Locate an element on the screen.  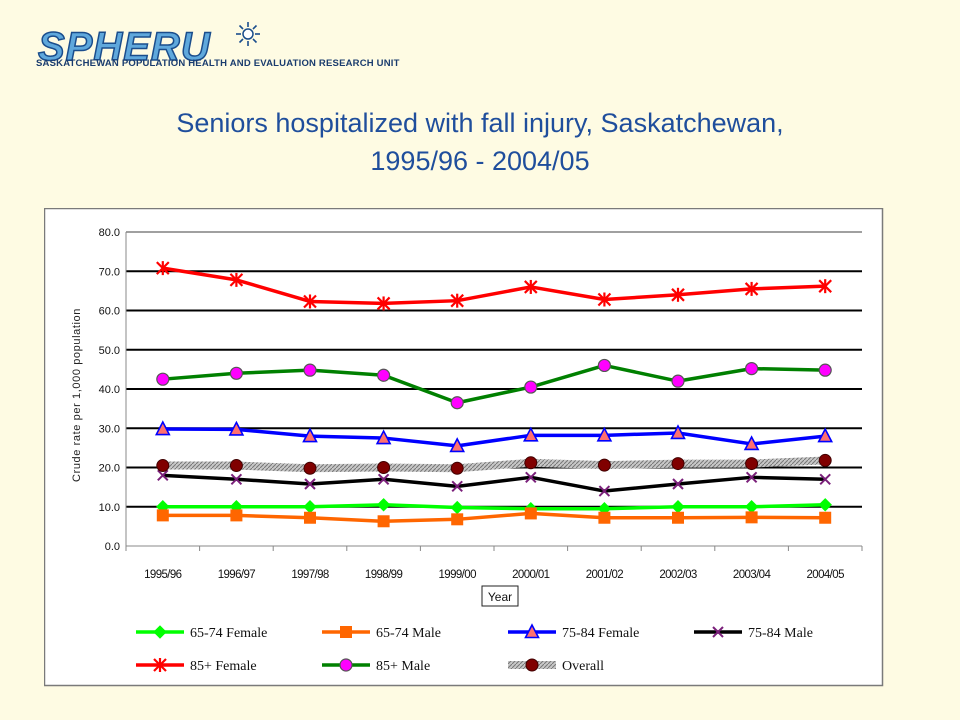
legend-label: 75-84 Male is located at coordinates (780, 633).